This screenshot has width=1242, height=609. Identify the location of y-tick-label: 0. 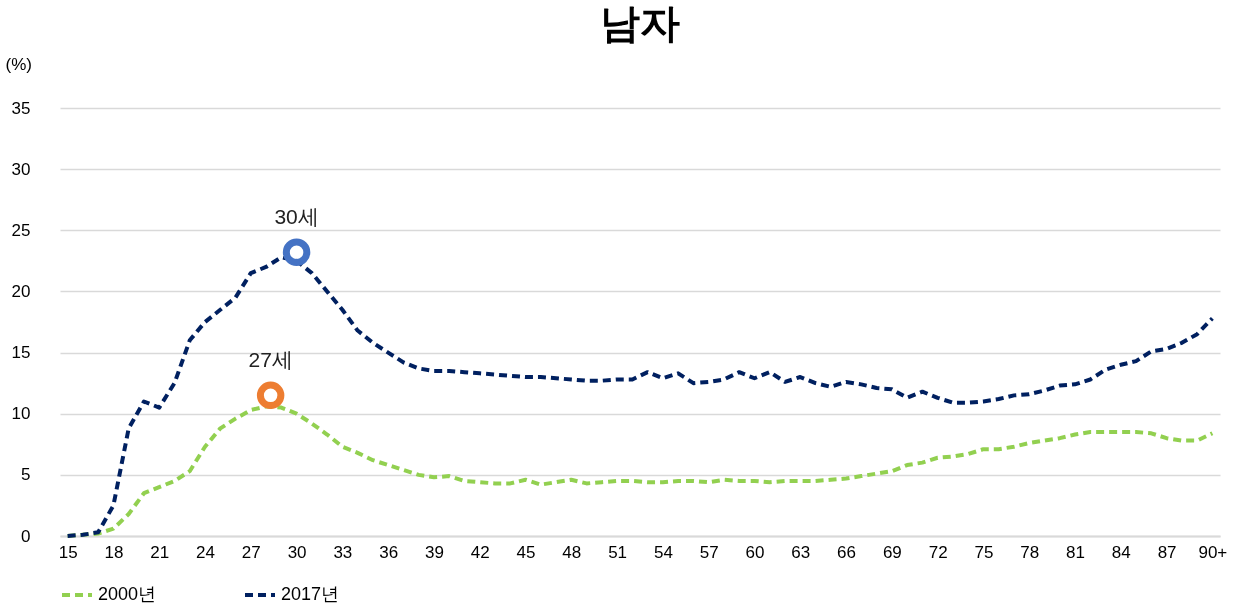
(26, 536).